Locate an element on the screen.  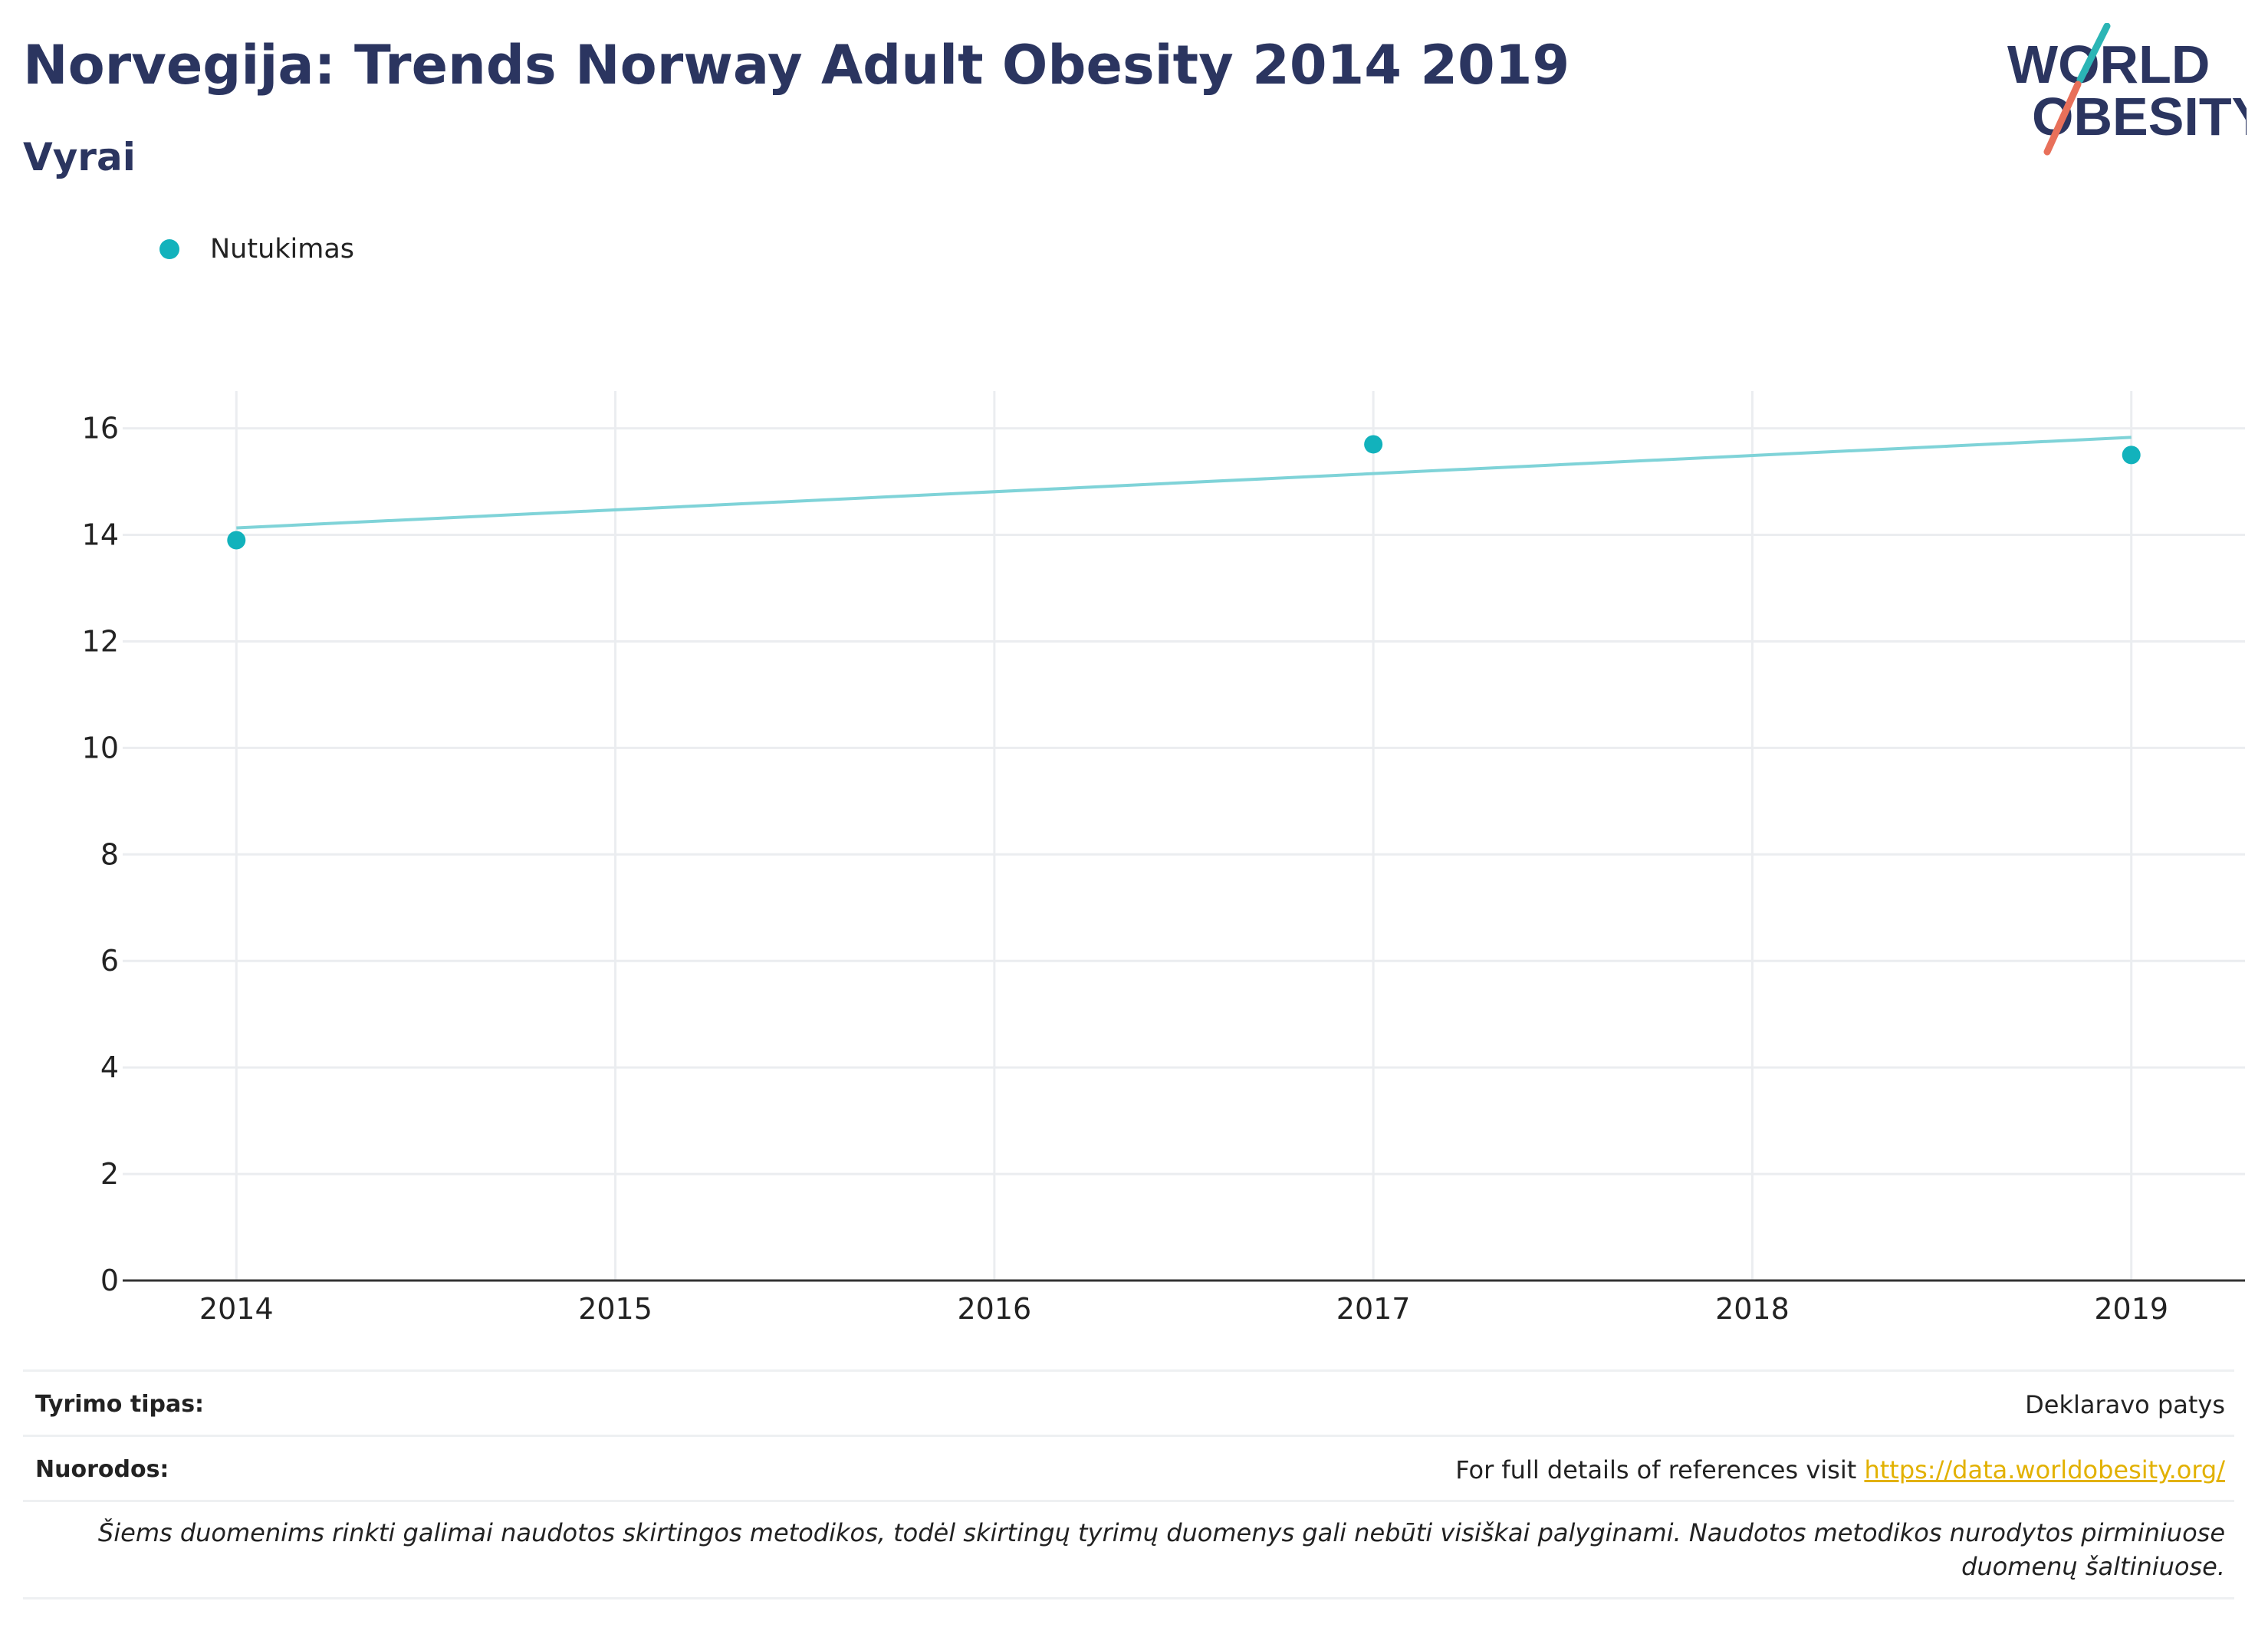
x-tick-label-2016: 2016 is located at coordinates (994, 1309).